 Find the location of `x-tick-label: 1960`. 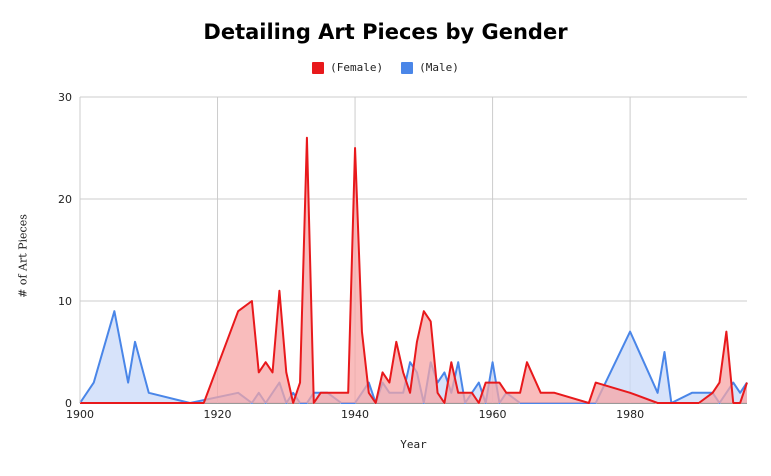

x-tick-label: 1960 is located at coordinates (493, 414).